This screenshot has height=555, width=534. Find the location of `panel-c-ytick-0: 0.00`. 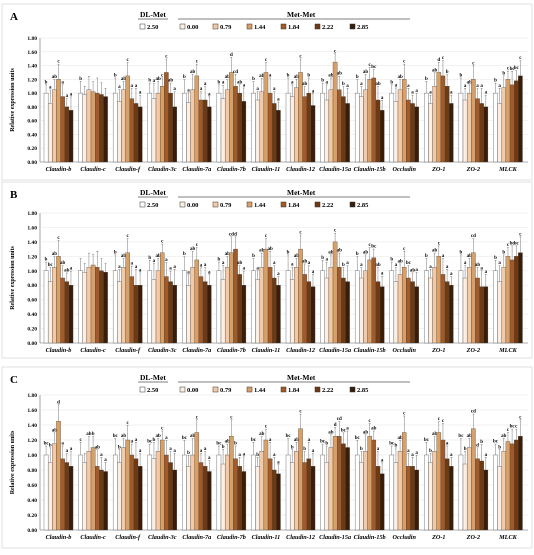

panel-c-ytick-0: 0.00 is located at coordinates (32, 531).